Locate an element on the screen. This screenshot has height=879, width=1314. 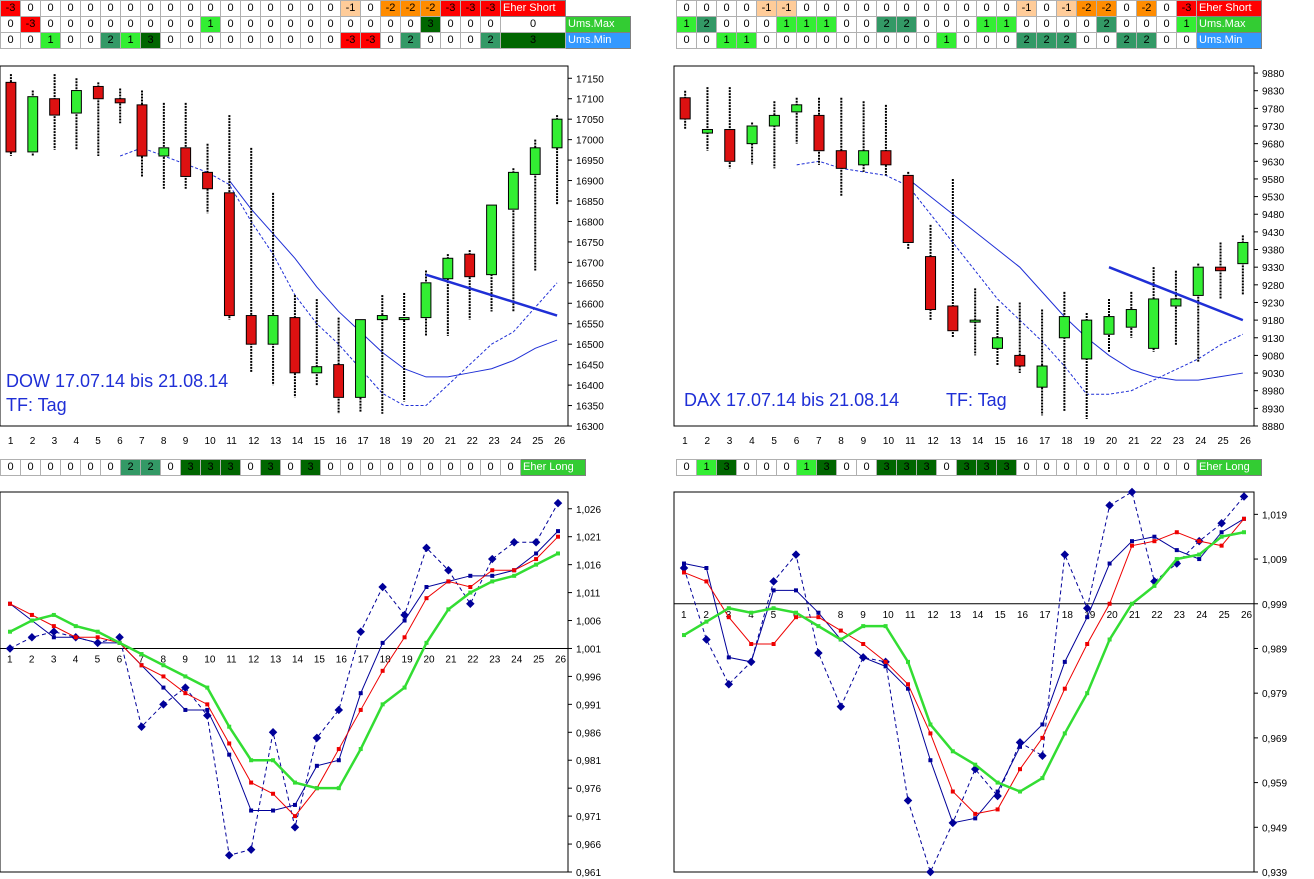
y-tick-label: 1,019 is located at coordinates (1274, 515).